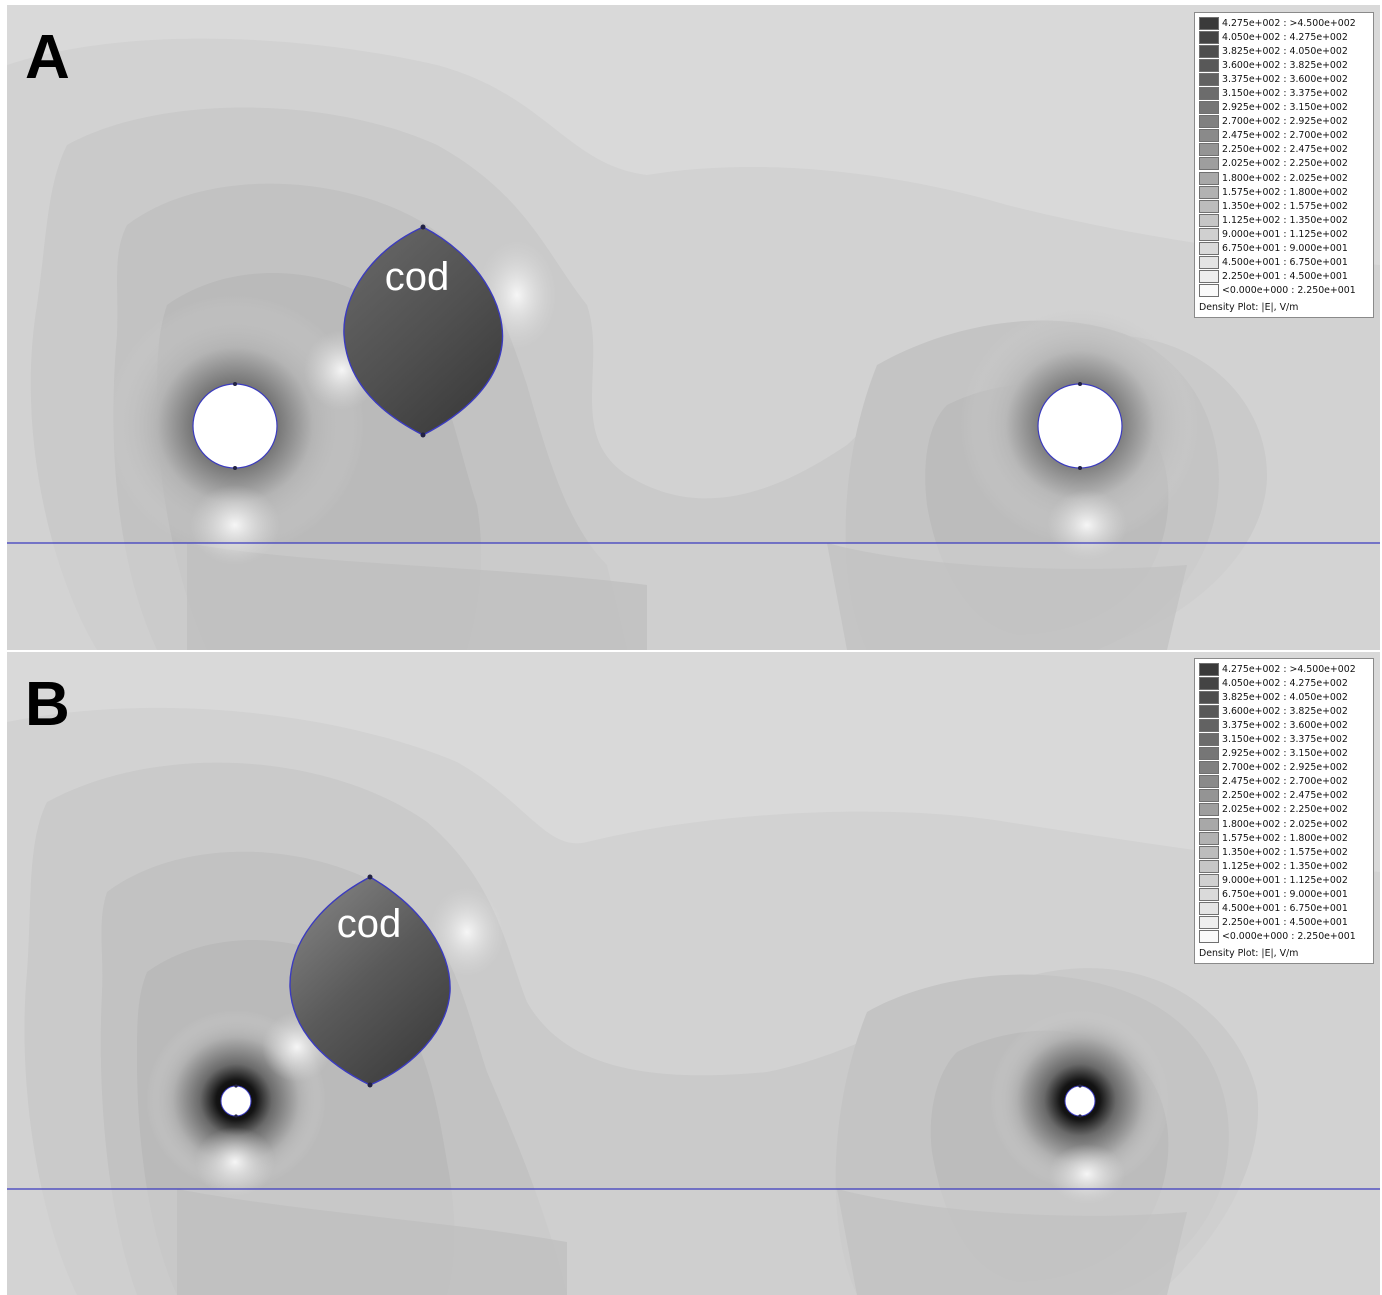 Image resolution: width=1382 pixels, height=1295 pixels. What do you see at coordinates (1284, 923) in the screenshot?
I see `legend-entry: 2.250e+001 : 4.500e+001` at bounding box center [1284, 923].